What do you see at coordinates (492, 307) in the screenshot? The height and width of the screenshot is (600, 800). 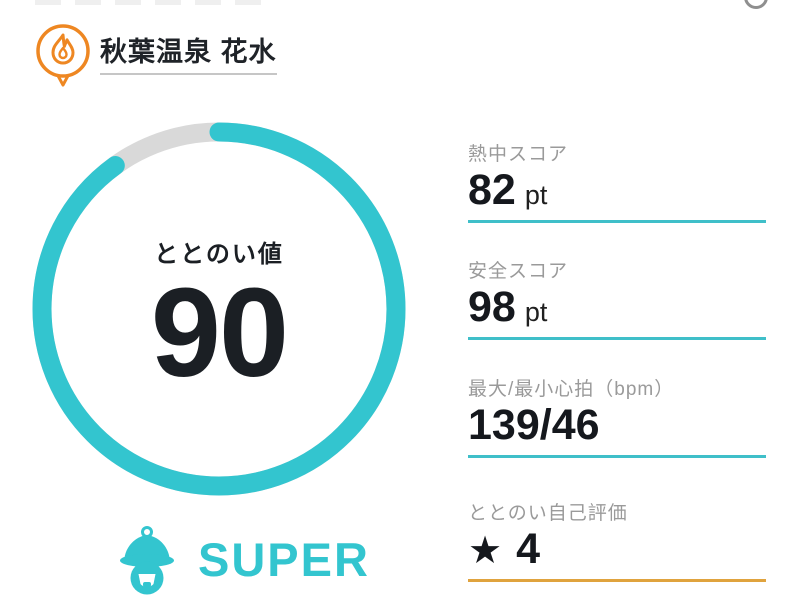 I see `stat-value: 98` at bounding box center [492, 307].